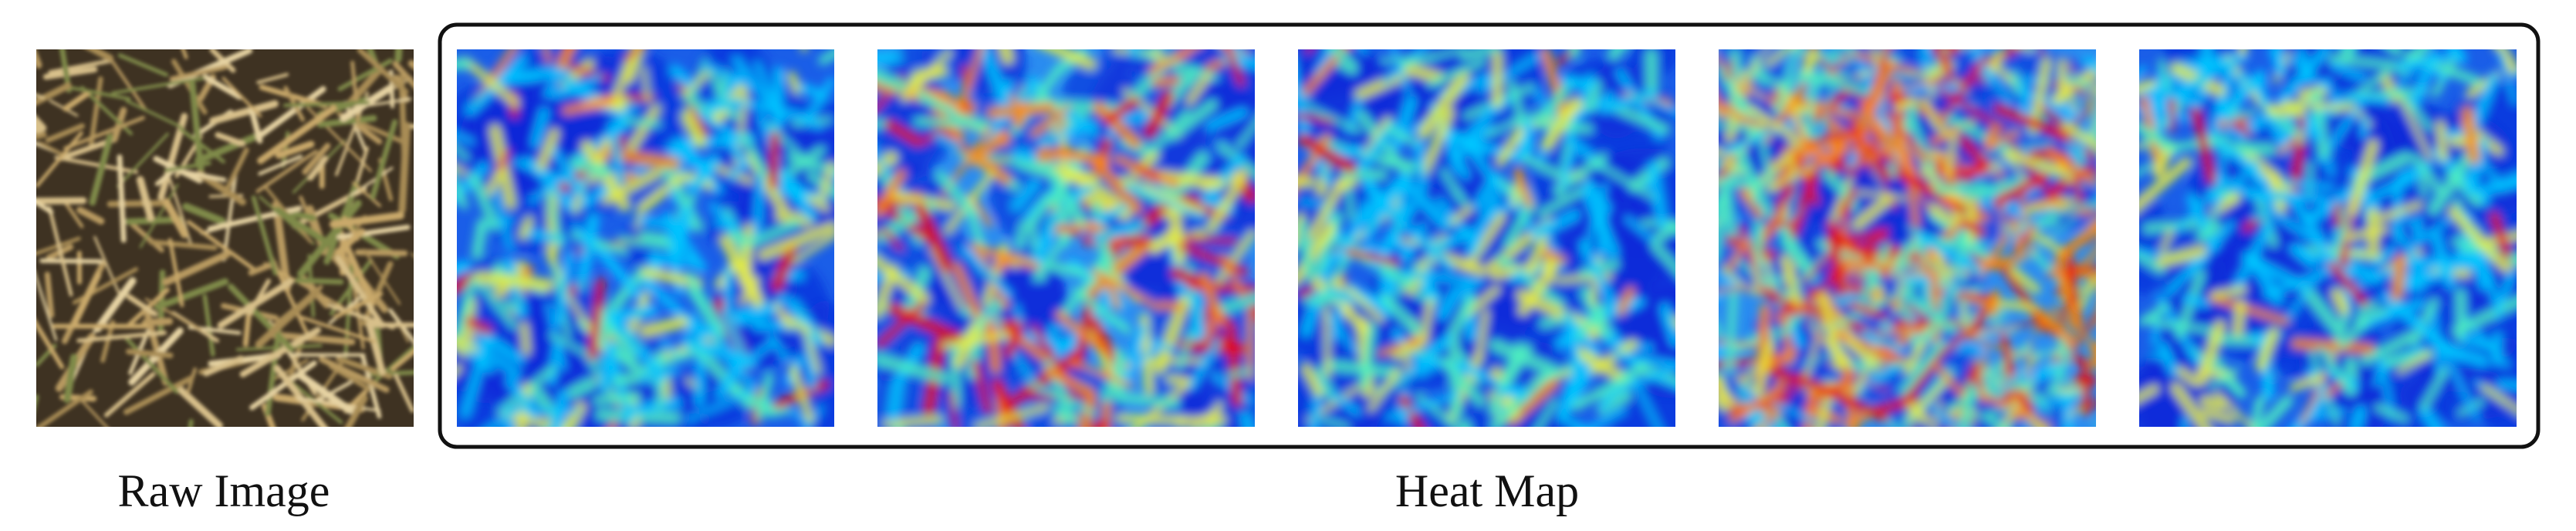 Image resolution: width=2576 pixels, height=531 pixels. Describe the element at coordinates (1907, 238) in the screenshot. I see `image-panel` at that location.